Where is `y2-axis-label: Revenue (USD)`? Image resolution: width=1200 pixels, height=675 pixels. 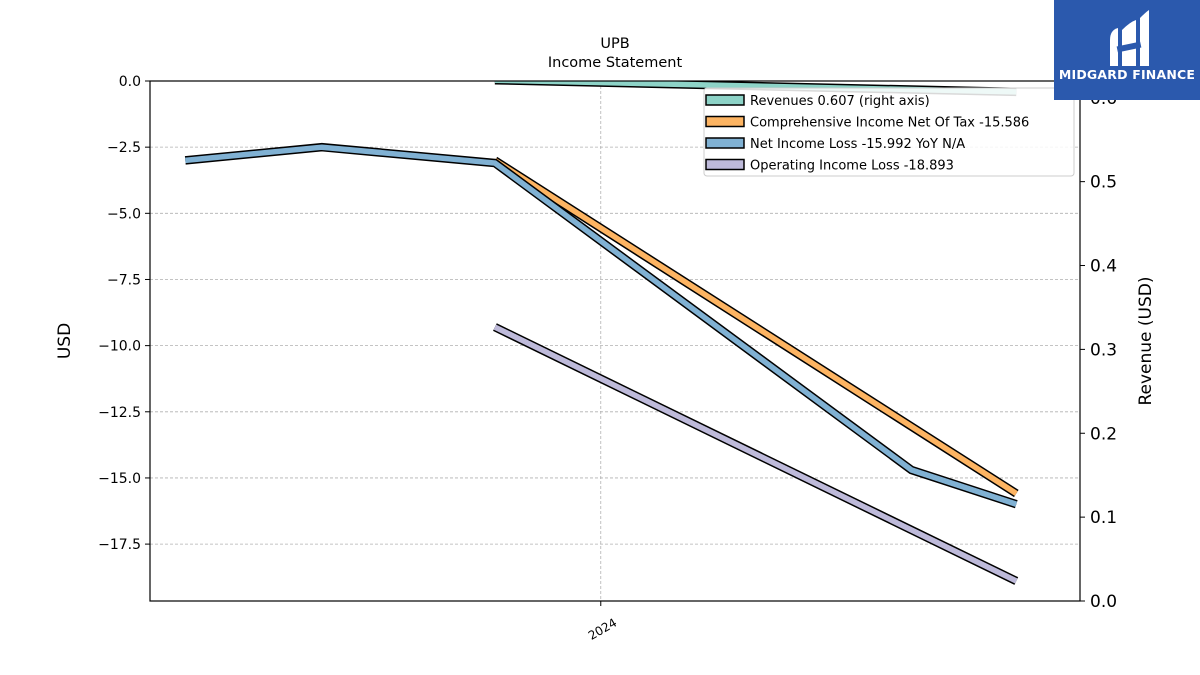
y2-axis-label: Revenue (USD) is located at coordinates (1146, 340).